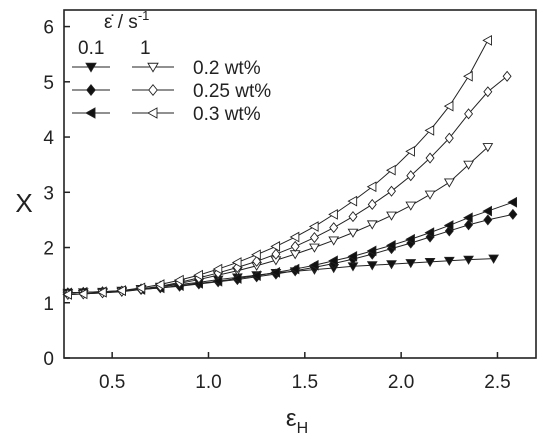 This screenshot has height=440, width=550. What do you see at coordinates (48, 359) in the screenshot?
I see `y-tick-label: 0` at bounding box center [48, 359].